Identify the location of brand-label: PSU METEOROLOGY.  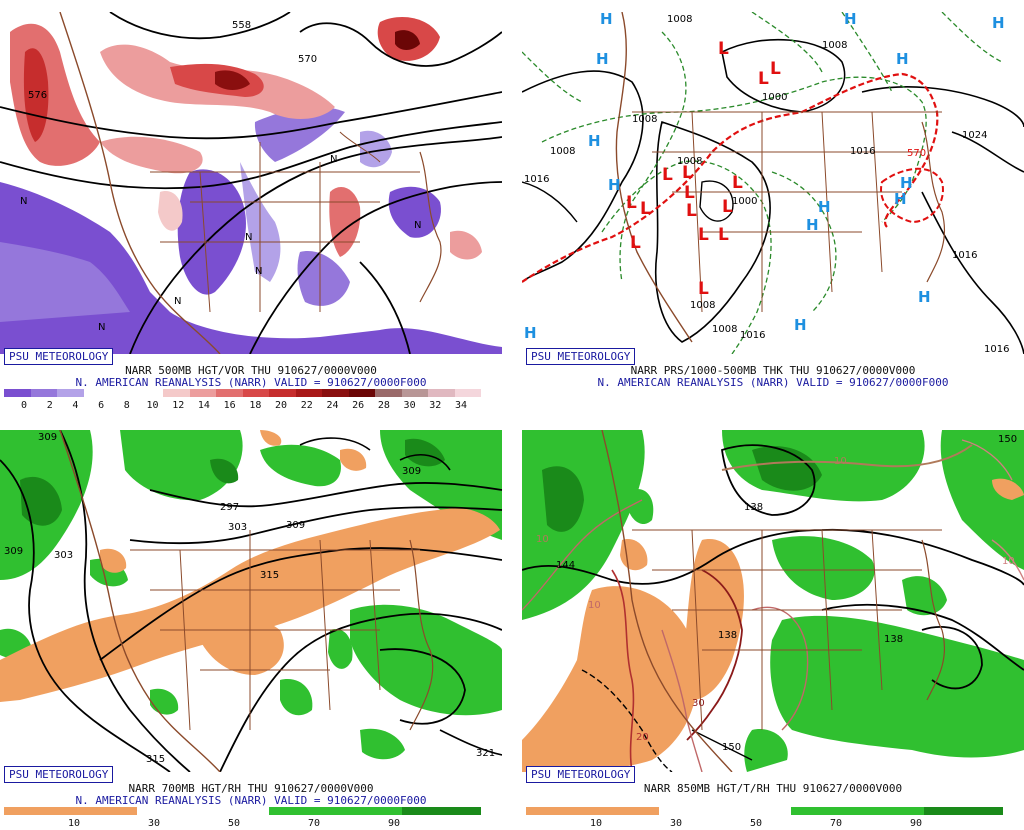
(59, 356).